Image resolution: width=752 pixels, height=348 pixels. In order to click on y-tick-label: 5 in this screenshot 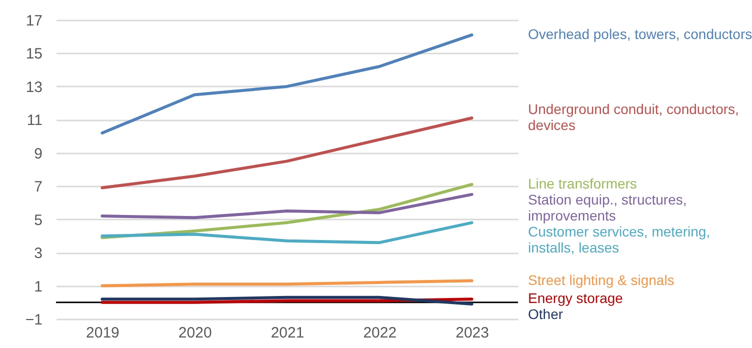, I will do `click(38, 220)`.